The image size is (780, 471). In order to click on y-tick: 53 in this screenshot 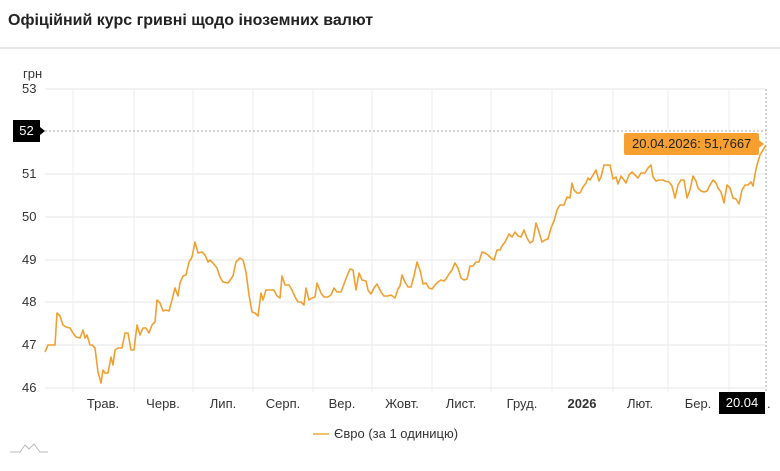, I will do `click(29, 88)`.